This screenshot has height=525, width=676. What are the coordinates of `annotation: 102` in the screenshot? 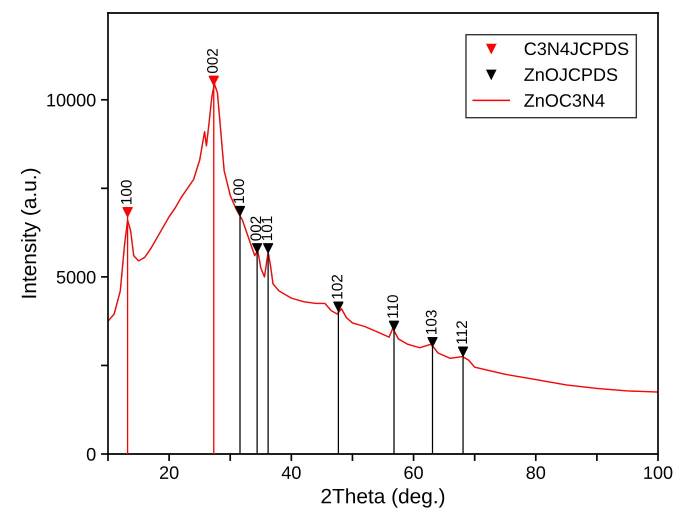 It's located at (337, 286).